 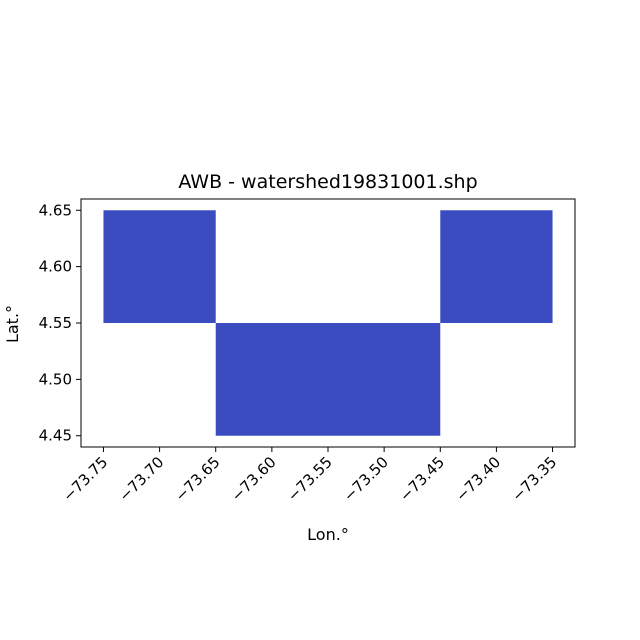 What do you see at coordinates (141, 479) in the screenshot?
I see `x-tick-label: −73.70` at bounding box center [141, 479].